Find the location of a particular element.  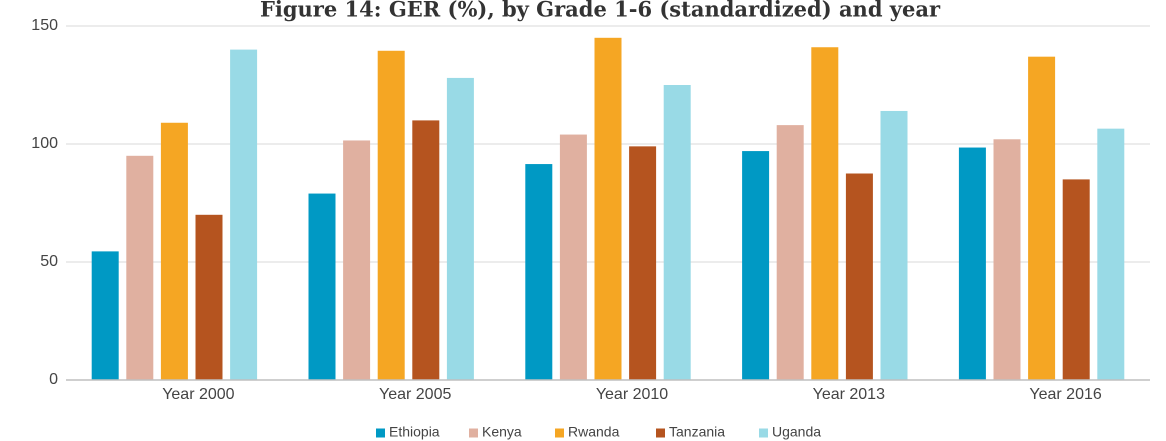

legend-label-ethiopia: Ethiopia is located at coordinates (414, 432).